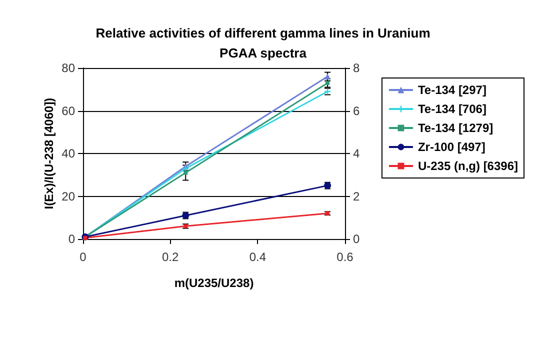 The image size is (554, 340). I want to click on y2-tick-label: 6, so click(356, 111).